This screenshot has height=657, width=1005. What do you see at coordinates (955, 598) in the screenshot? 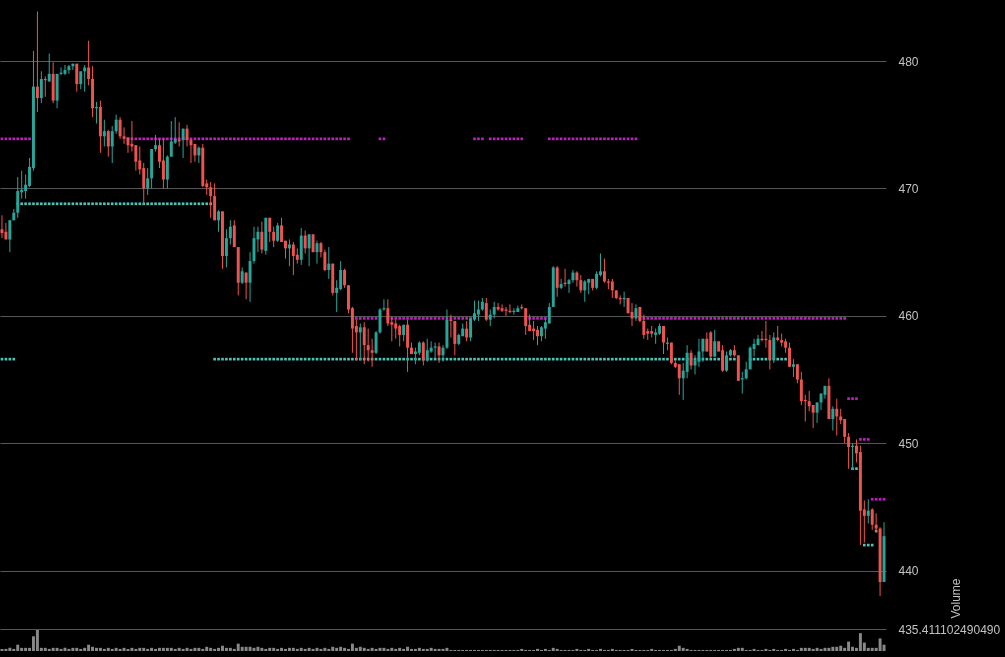
I see `y-axis-title: Volume` at bounding box center [955, 598].